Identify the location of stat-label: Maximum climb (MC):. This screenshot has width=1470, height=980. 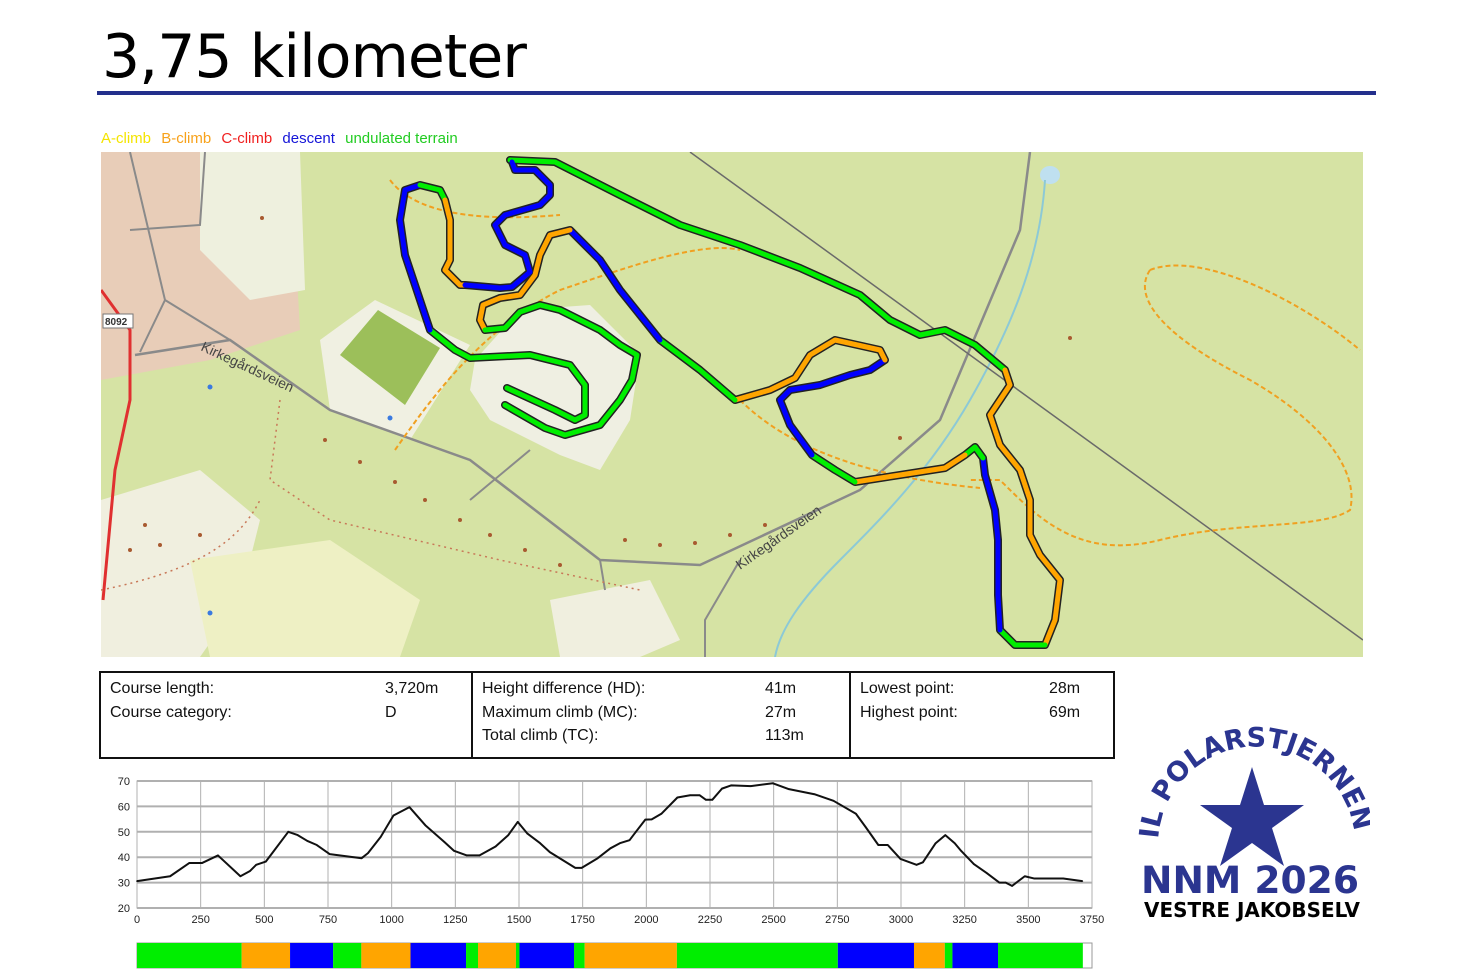
(560, 712).